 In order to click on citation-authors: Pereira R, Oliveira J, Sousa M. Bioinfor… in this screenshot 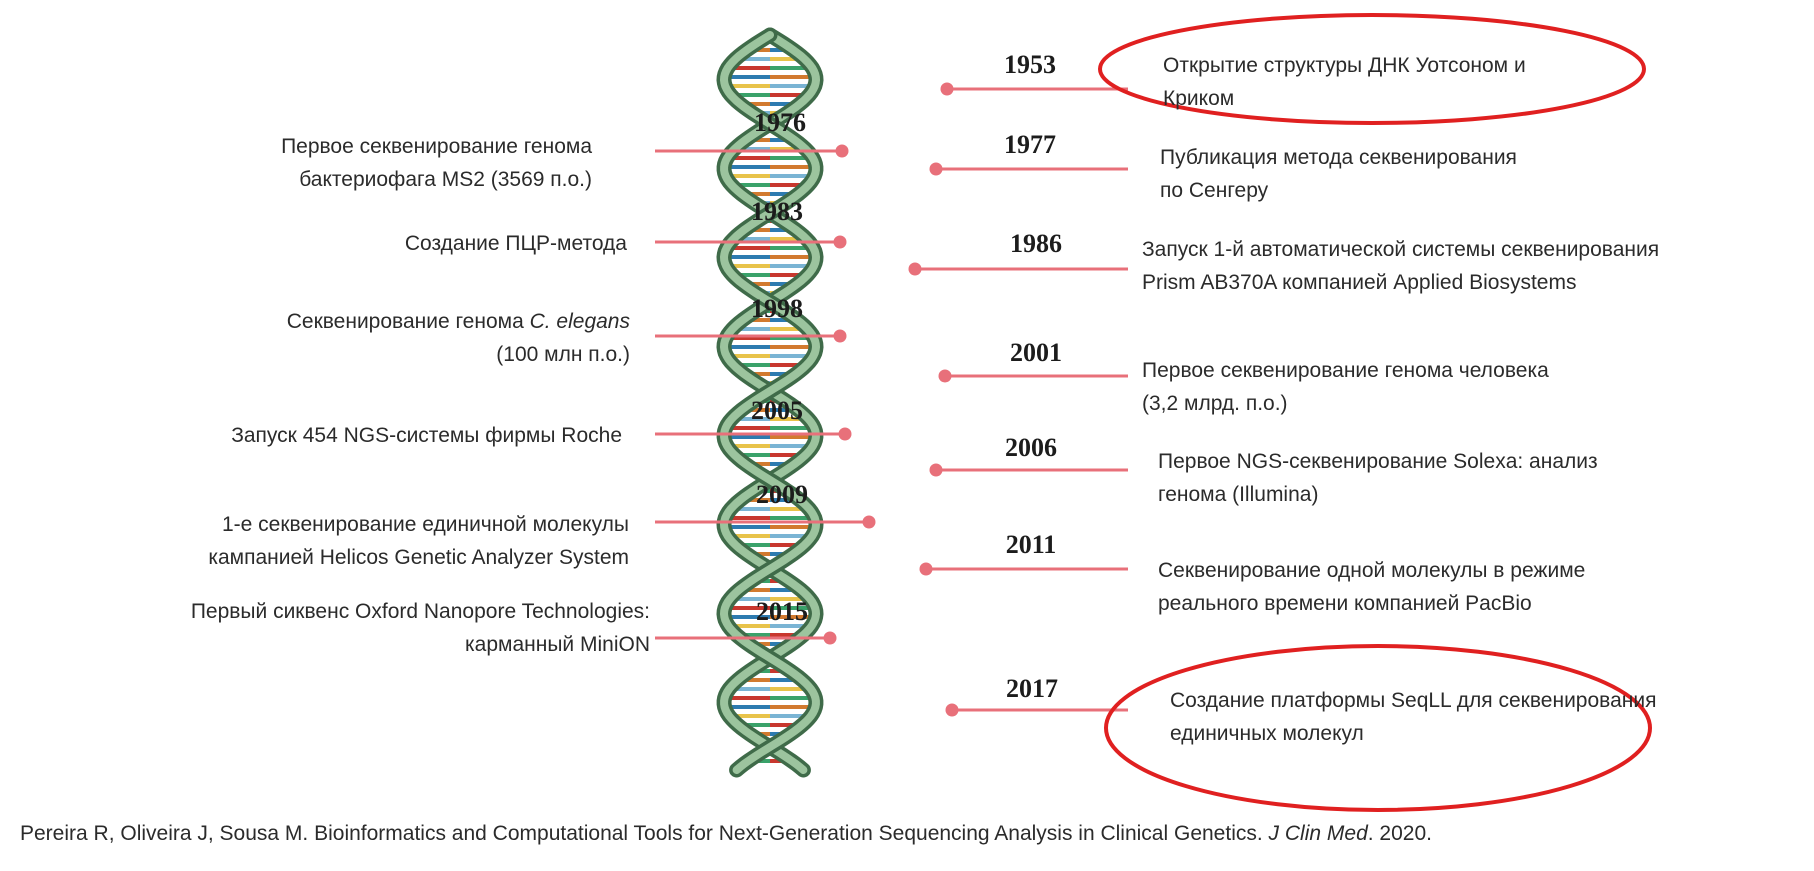, I will do `click(641, 833)`.